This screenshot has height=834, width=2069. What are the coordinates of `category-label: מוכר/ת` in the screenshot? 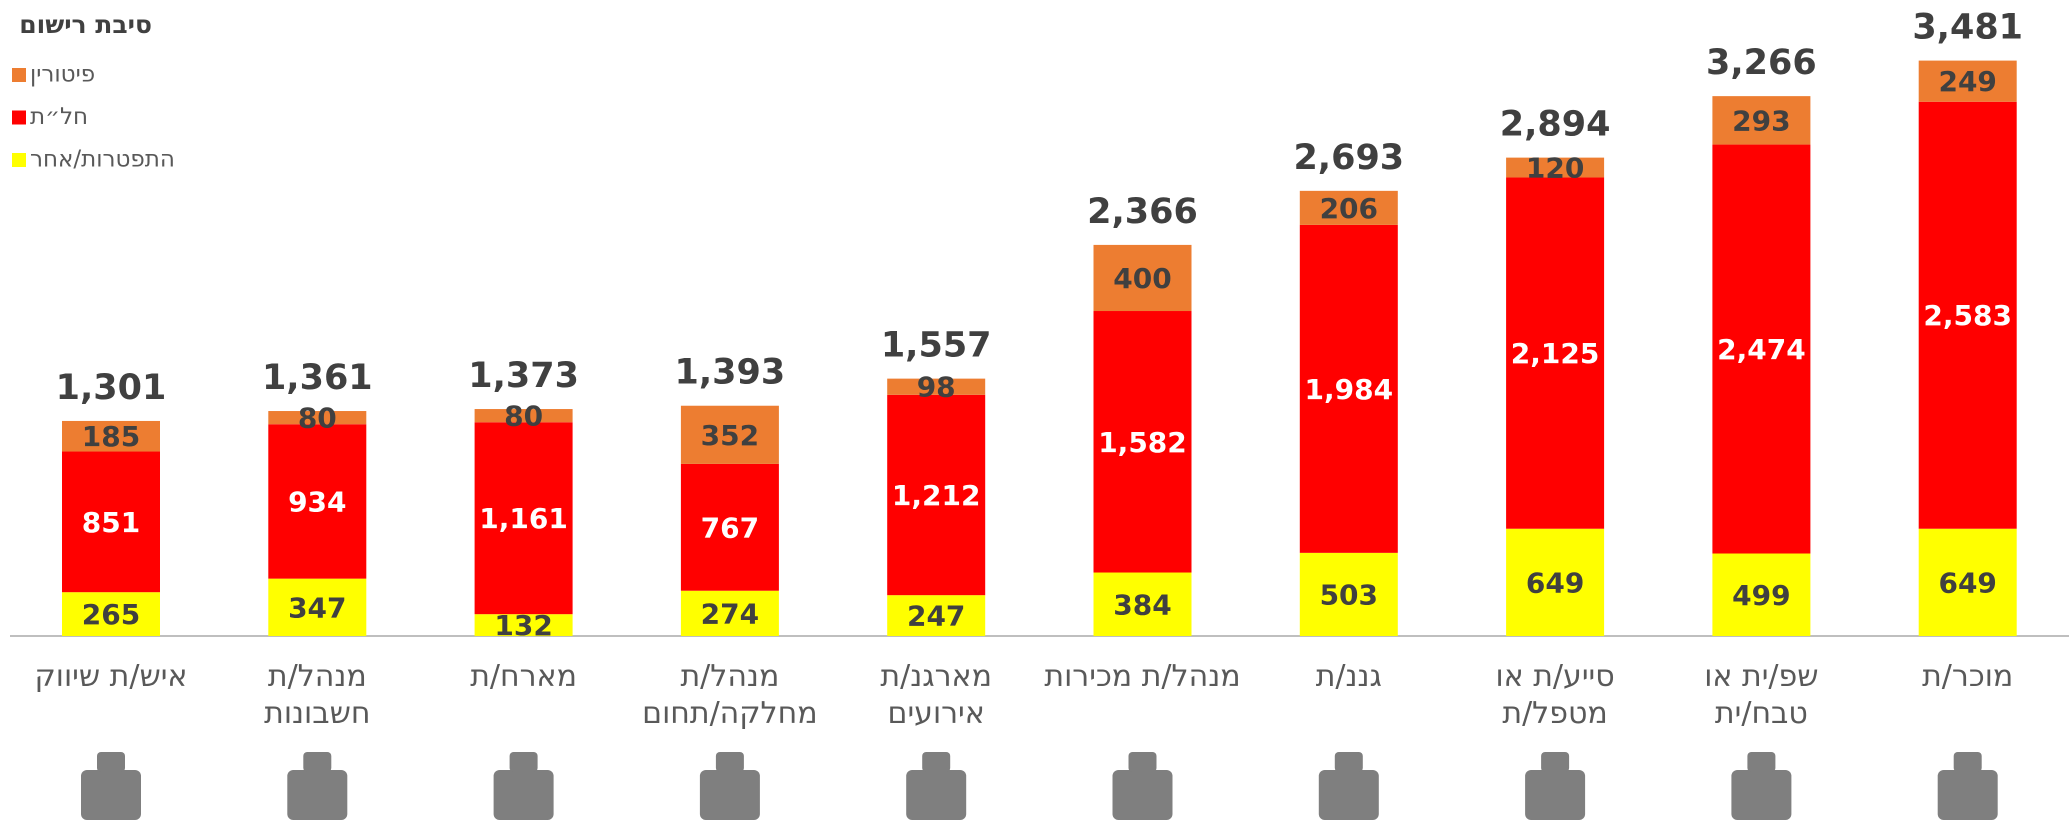 It's located at (1968, 676).